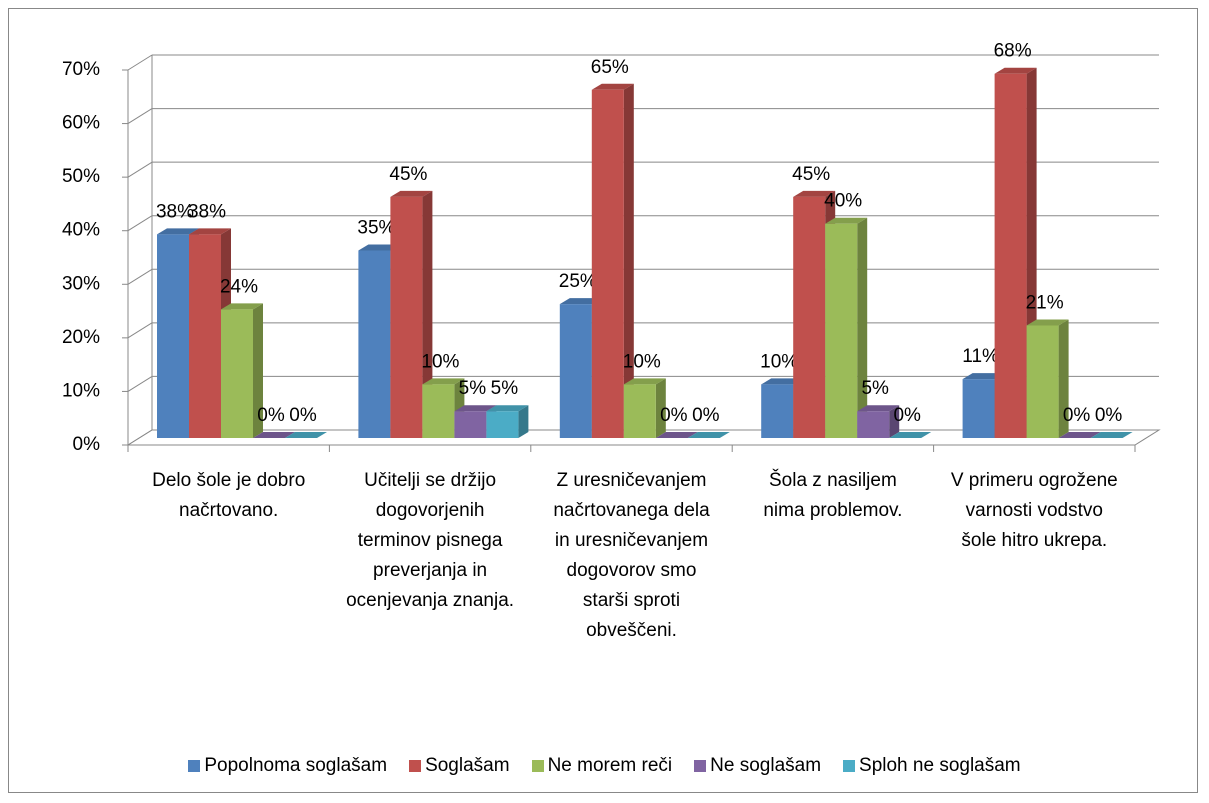 The width and height of the screenshot is (1209, 803). I want to click on y-tick-label: 20%, so click(81, 337).